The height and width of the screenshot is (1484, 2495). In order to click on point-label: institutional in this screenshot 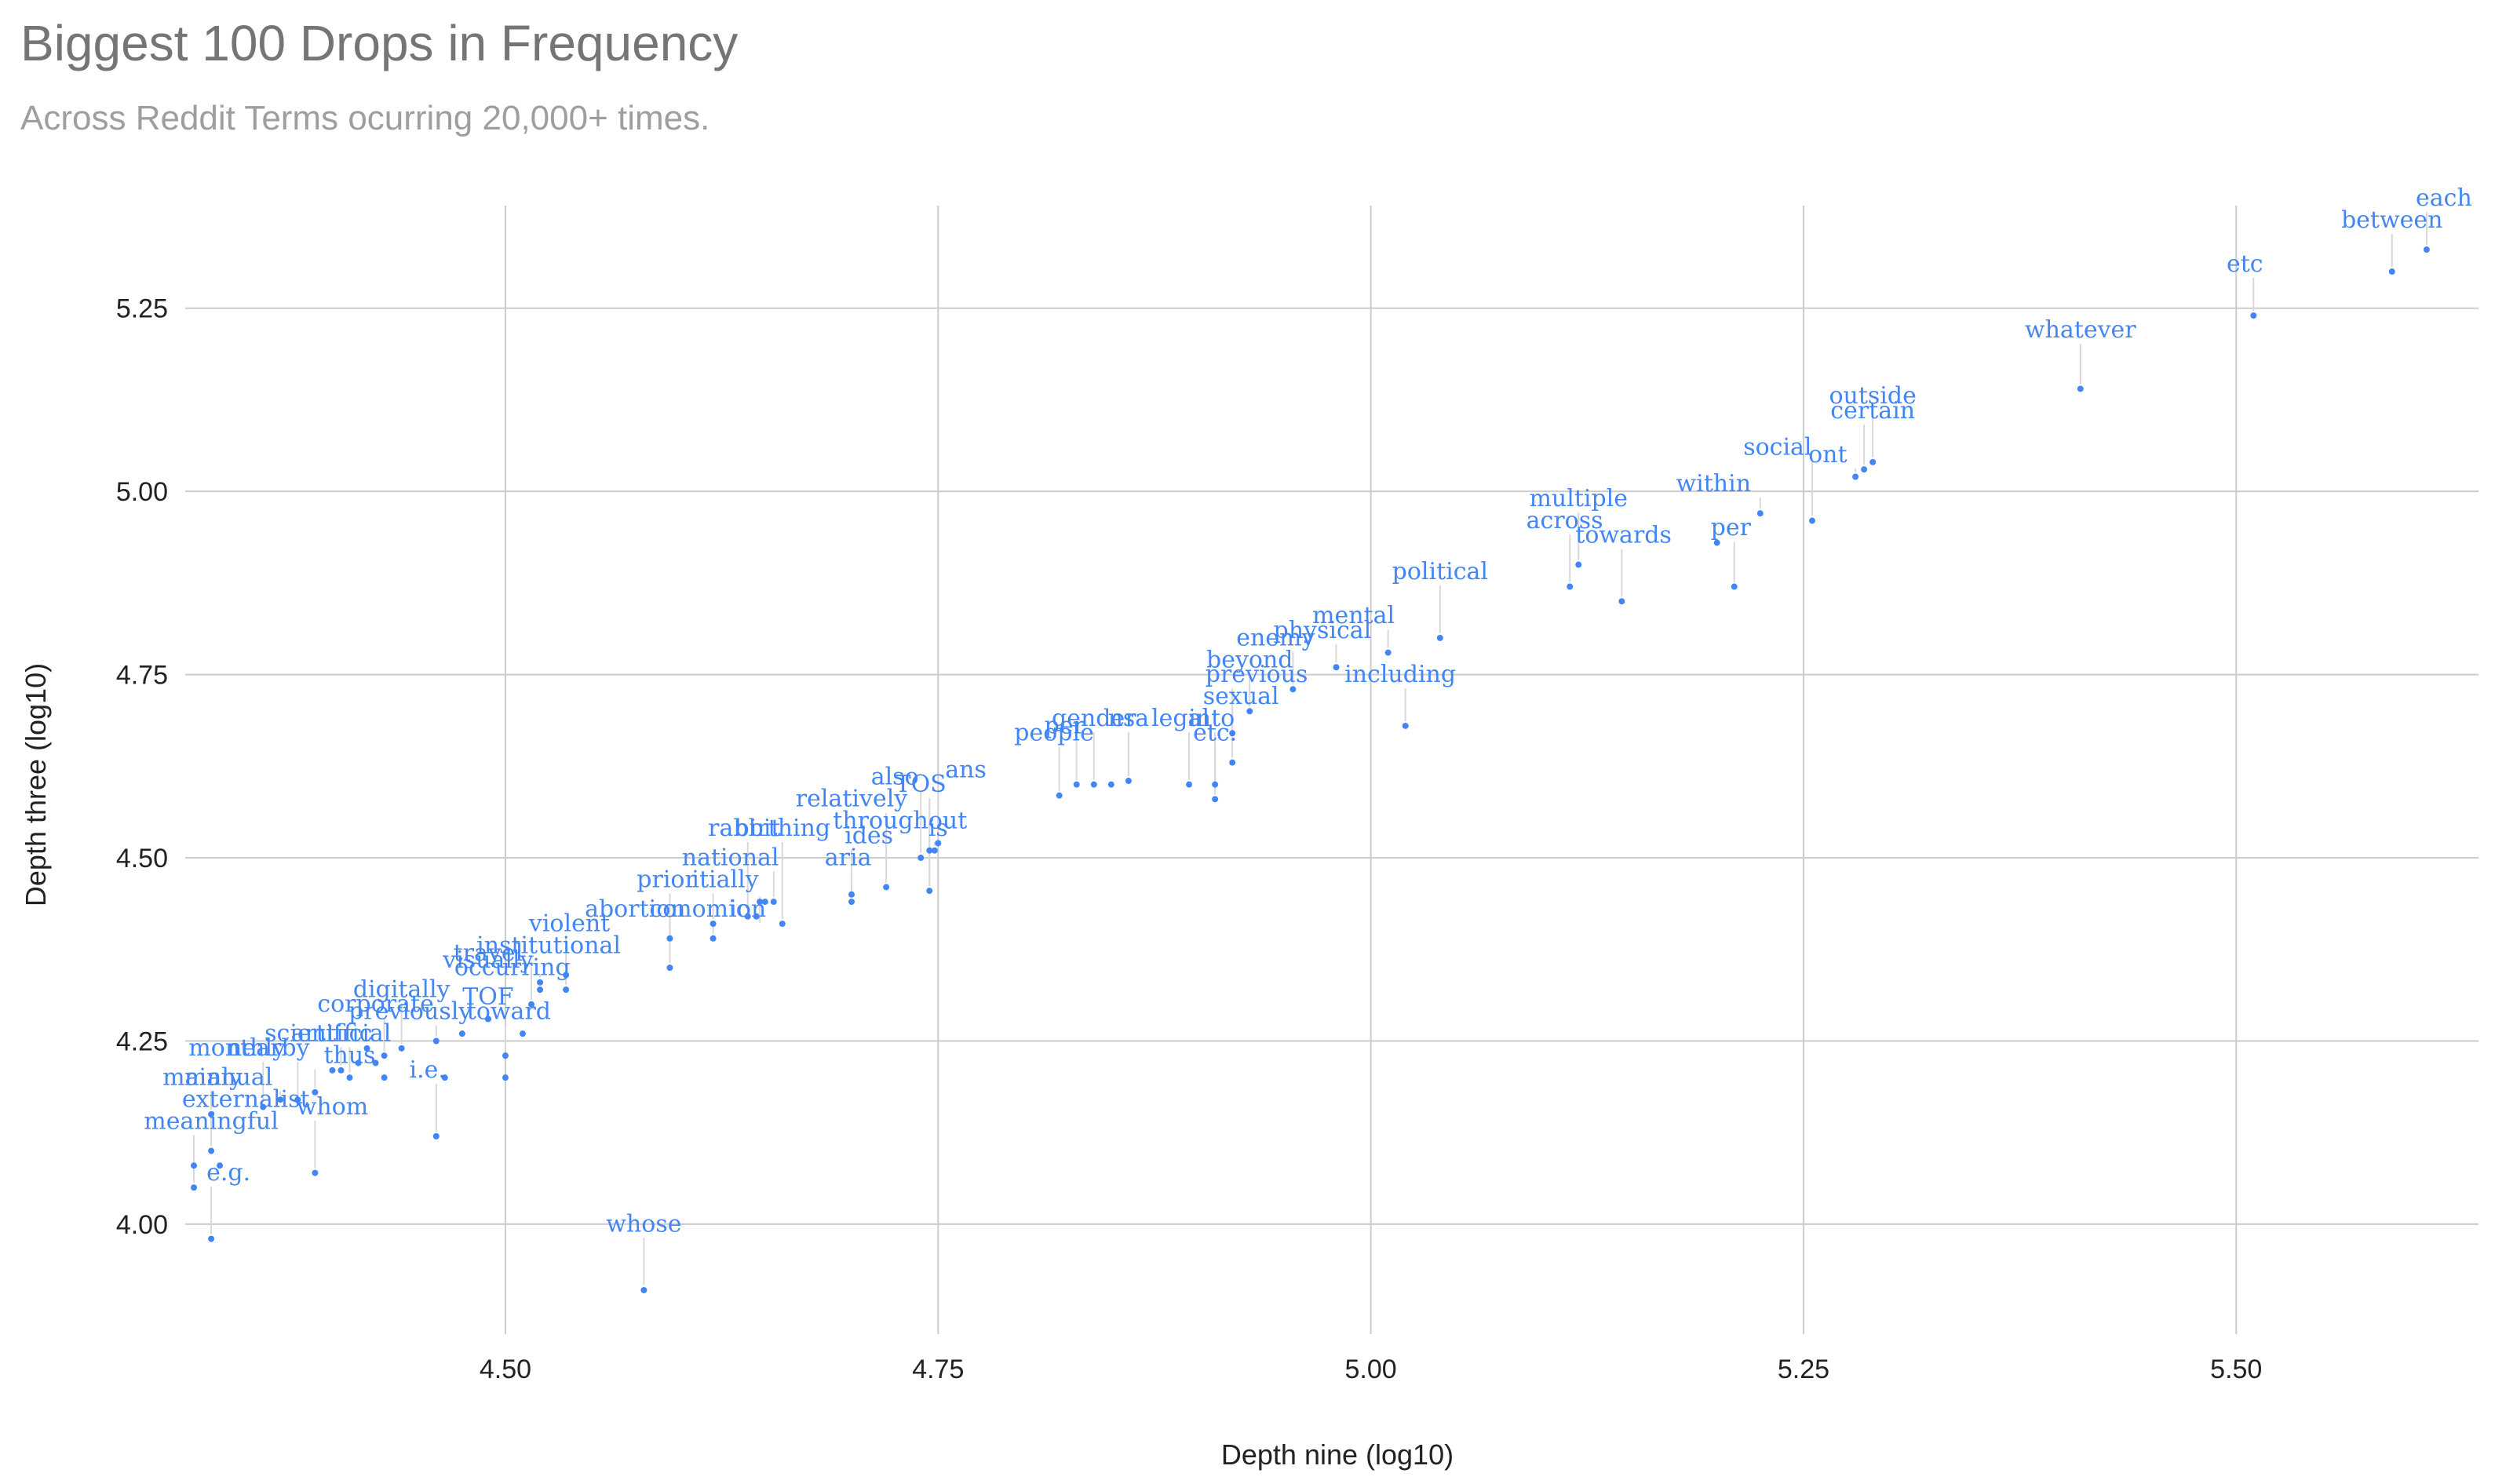, I will do `click(548, 945)`.